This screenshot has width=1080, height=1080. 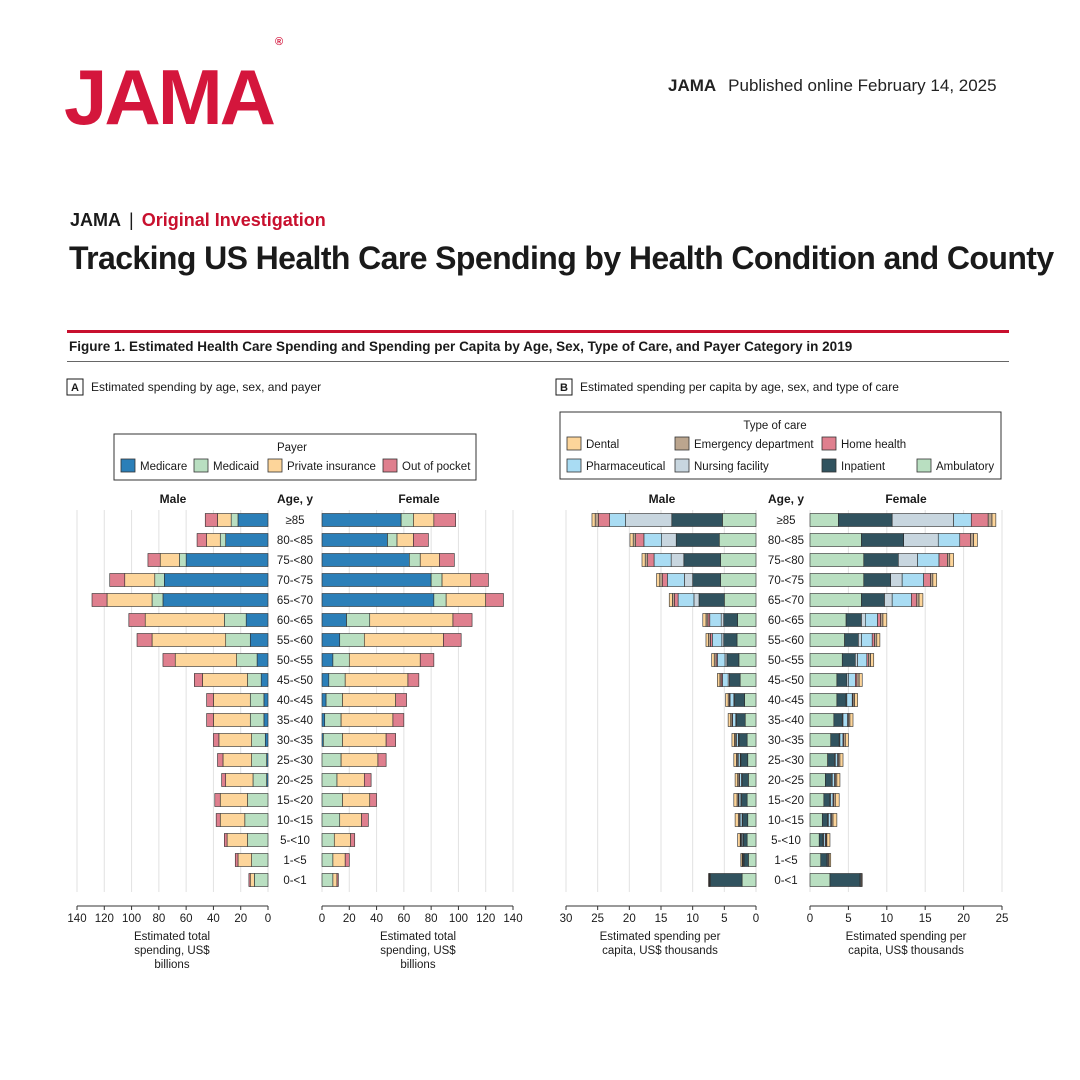 I want to click on panel-b-age-label-15: 15-<20, so click(x=786, y=801).